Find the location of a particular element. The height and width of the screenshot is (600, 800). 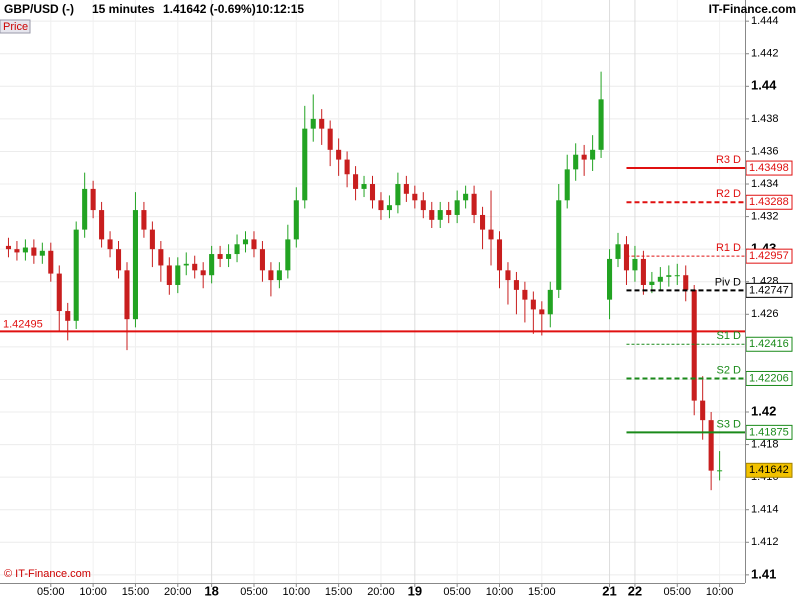

pivot-name: Piv D is located at coordinates (728, 282).